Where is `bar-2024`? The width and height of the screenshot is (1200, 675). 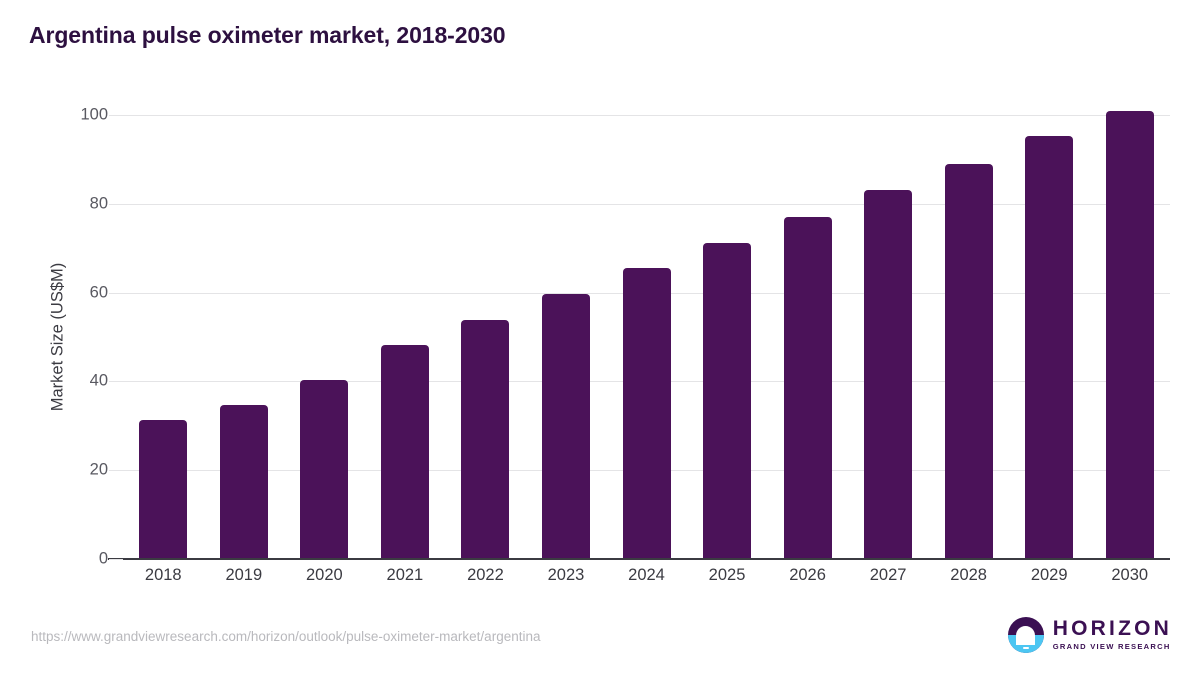
bar-2024 is located at coordinates (646, 413).